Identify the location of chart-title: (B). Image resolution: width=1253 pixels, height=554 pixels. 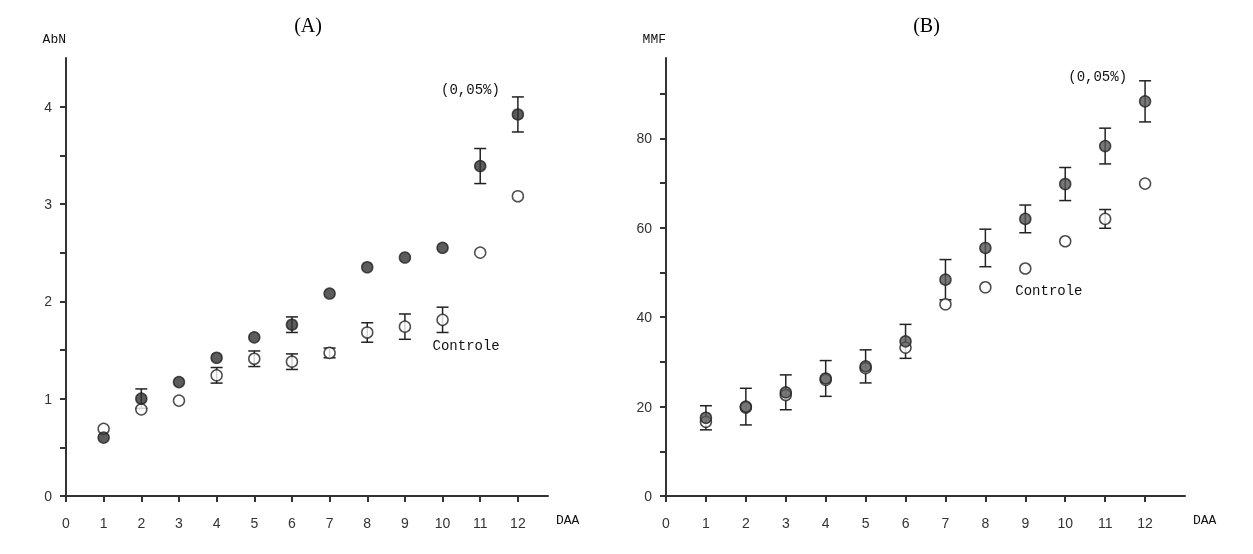
(926, 25).